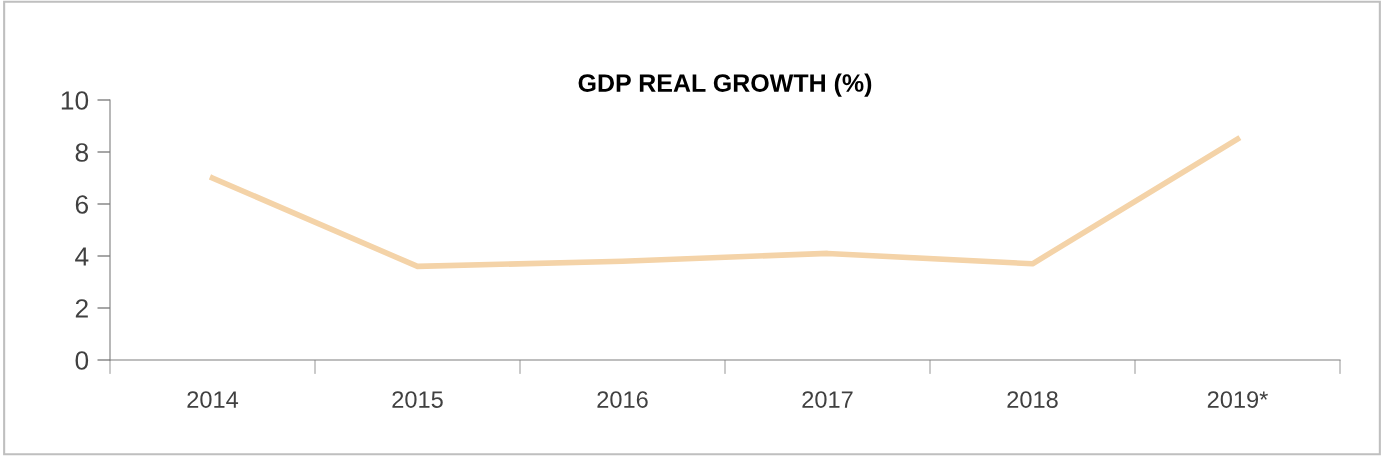 The image size is (1384, 456). I want to click on x-tick-label: 2018, so click(1032, 399).